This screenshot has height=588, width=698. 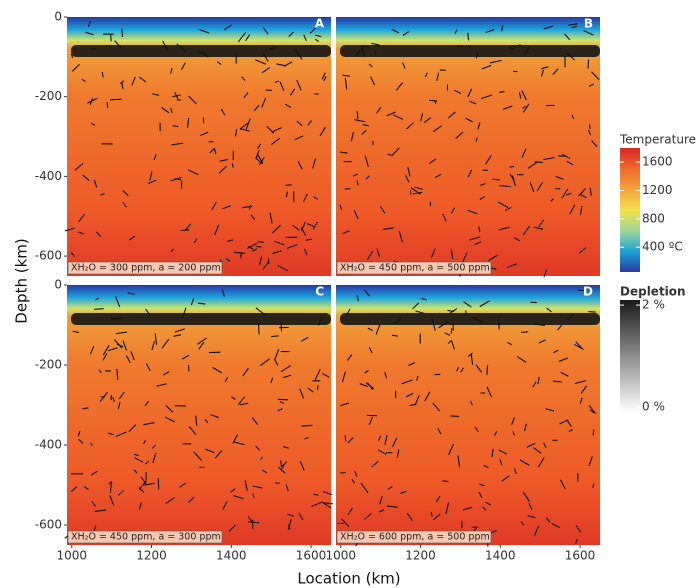 I want to click on x-tick-label: 1200, so click(x=420, y=556).